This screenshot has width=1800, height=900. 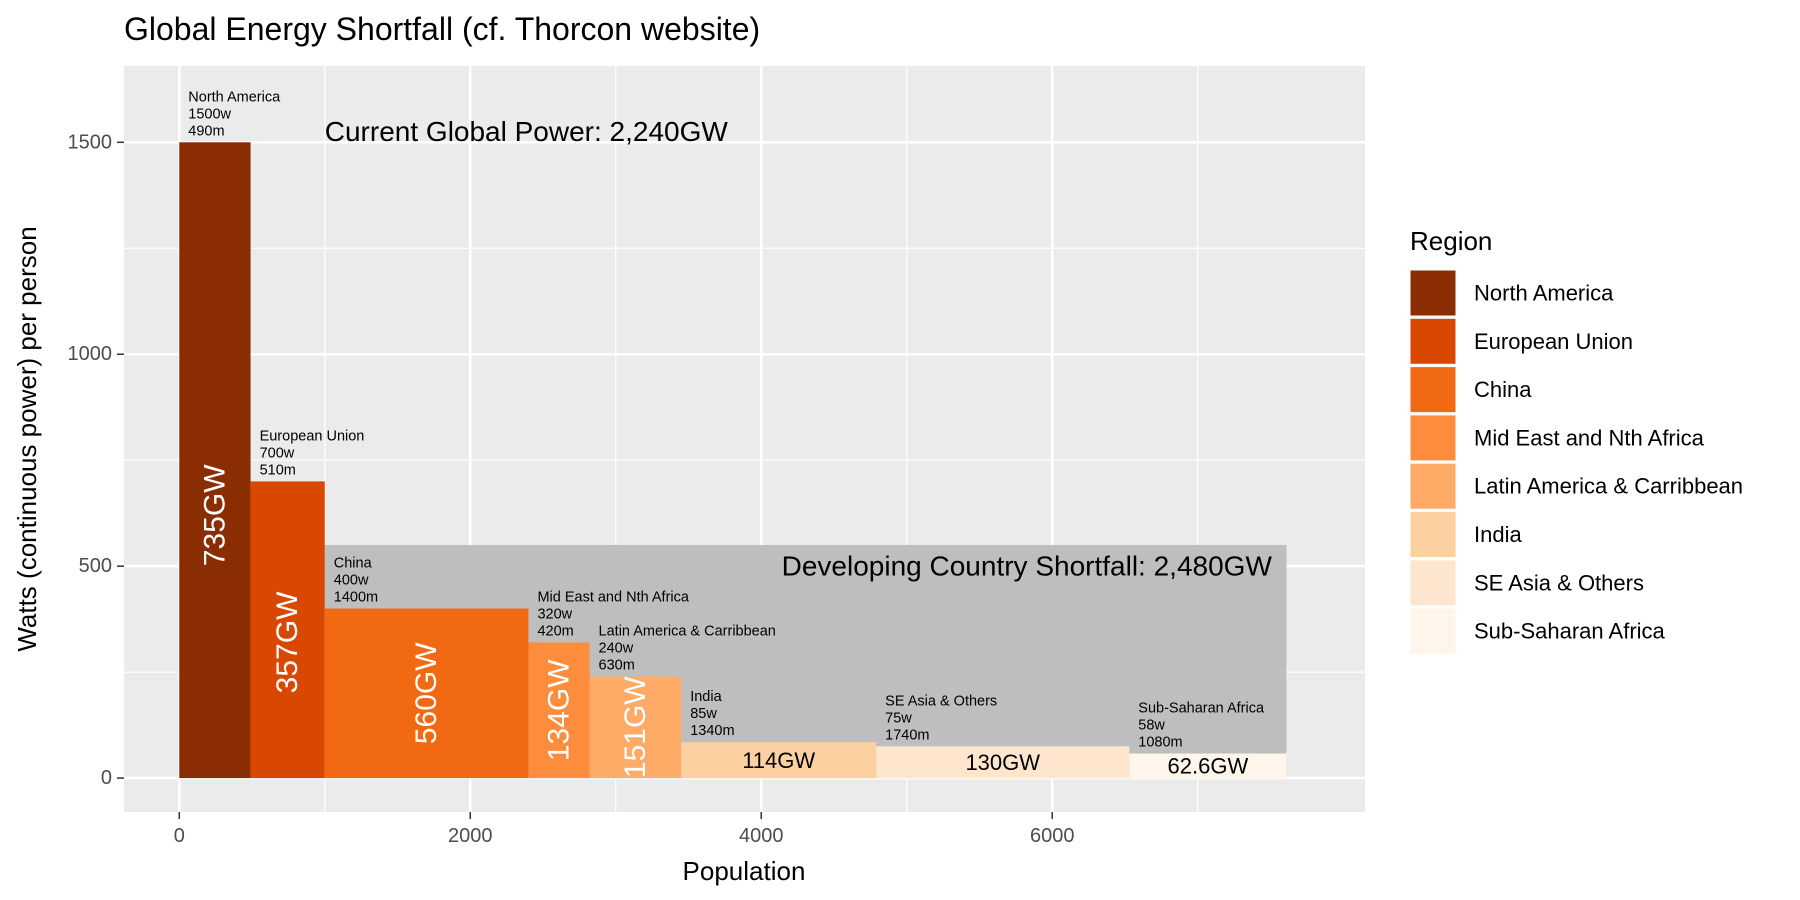 What do you see at coordinates (106, 778) in the screenshot?
I see `y-tick-label: 0` at bounding box center [106, 778].